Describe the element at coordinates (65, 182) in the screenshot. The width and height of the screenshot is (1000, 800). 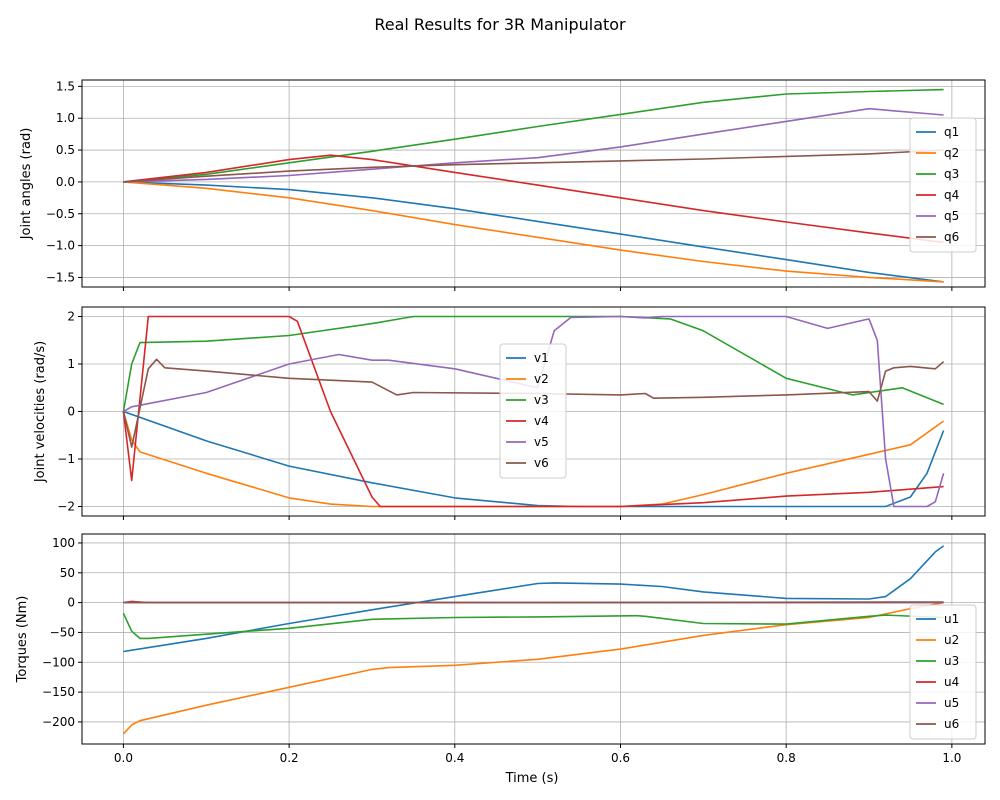
I see `y-tick-label: 0.0` at that location.